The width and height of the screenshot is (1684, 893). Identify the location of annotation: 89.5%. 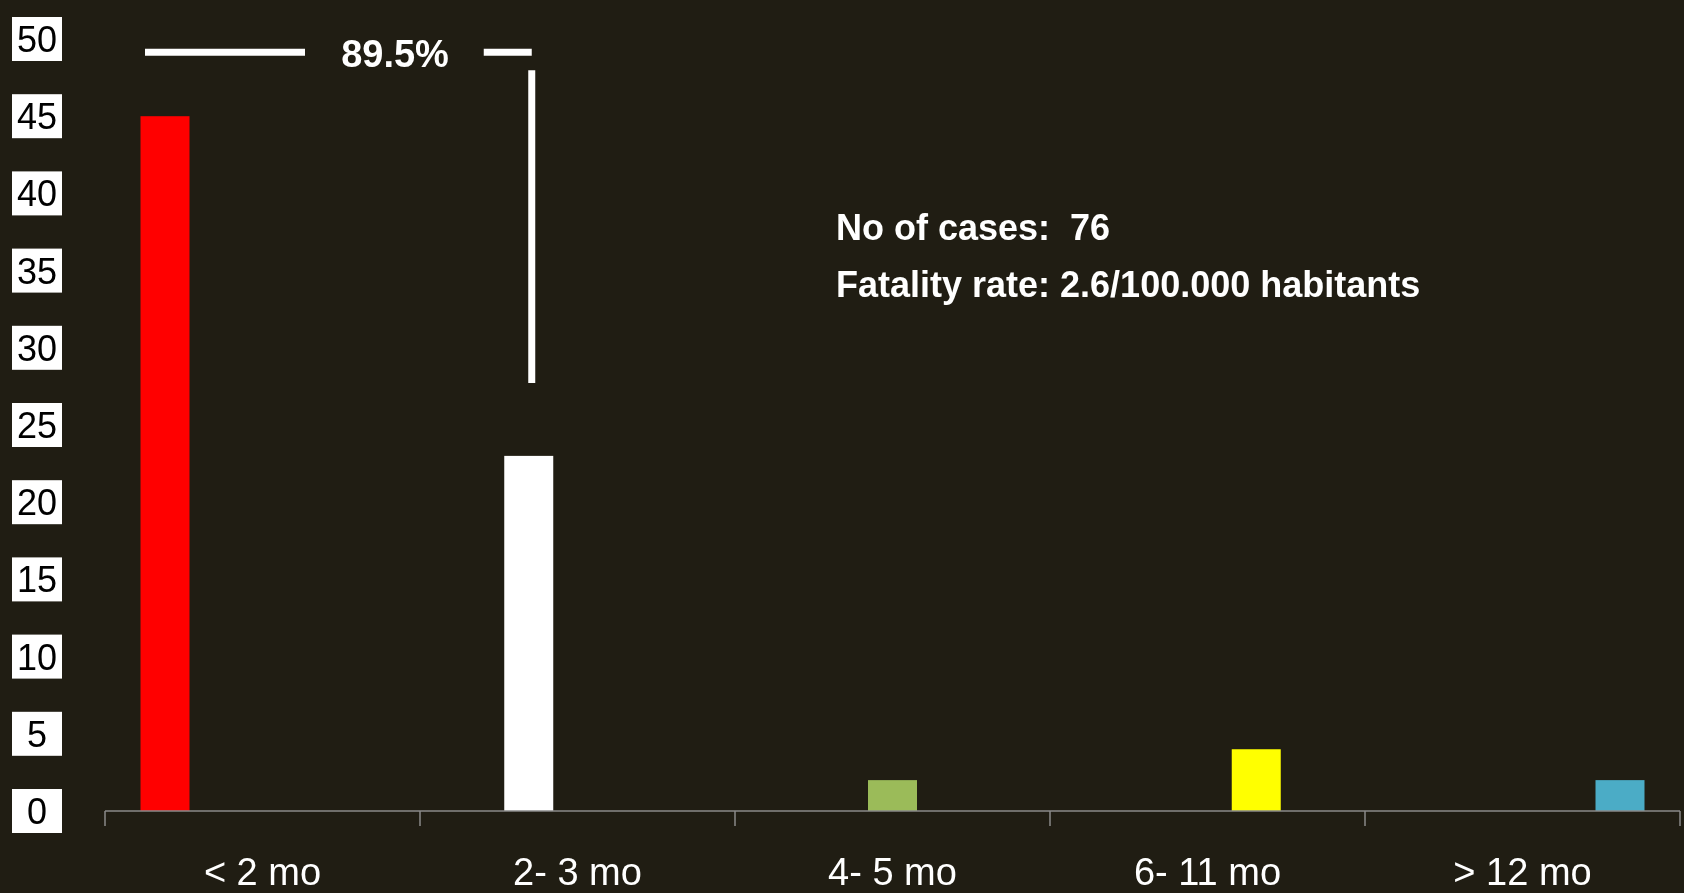
(395, 54).